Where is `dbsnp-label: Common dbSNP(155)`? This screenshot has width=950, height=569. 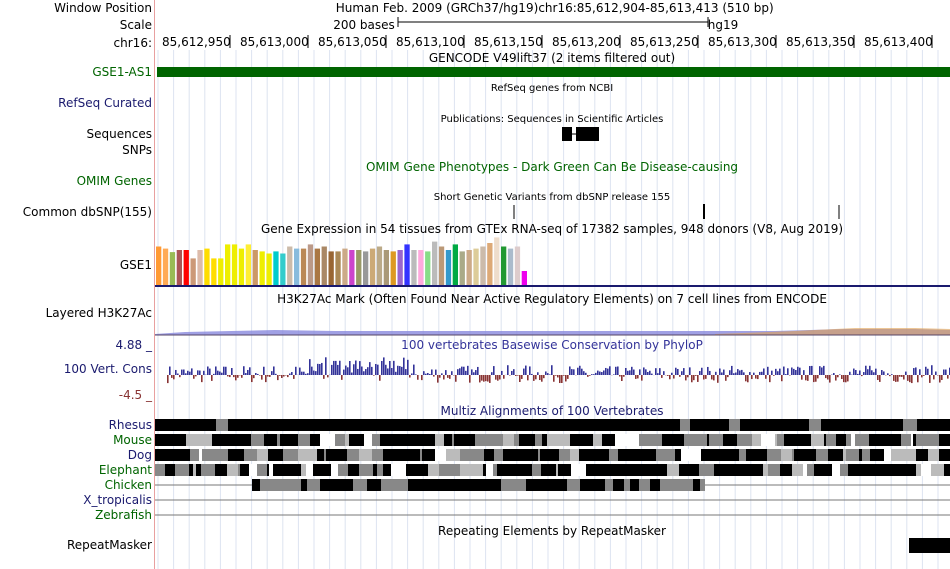
dbsnp-label: Common dbSNP(155) is located at coordinates (87, 212).